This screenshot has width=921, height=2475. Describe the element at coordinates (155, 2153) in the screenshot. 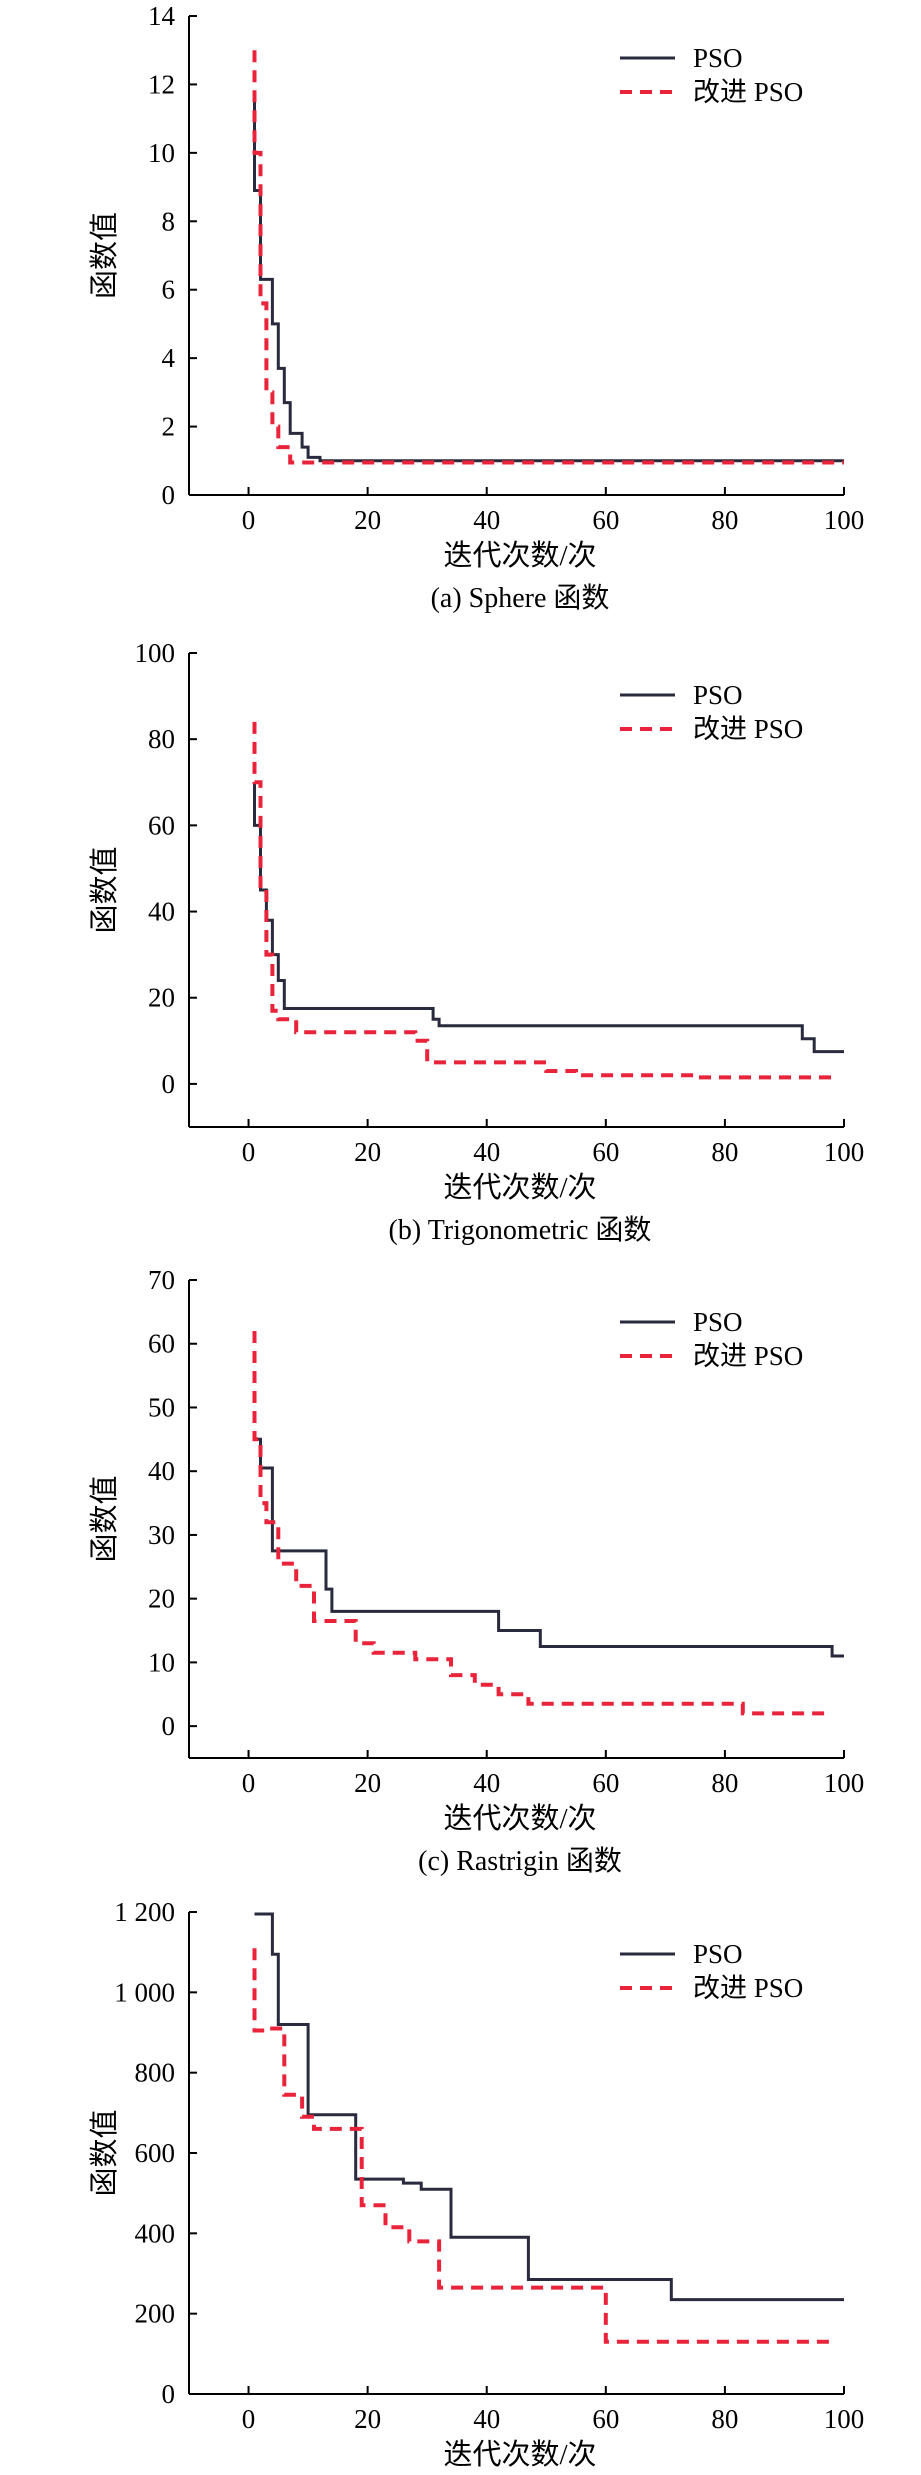

I see `y-tick-label: 600` at that location.